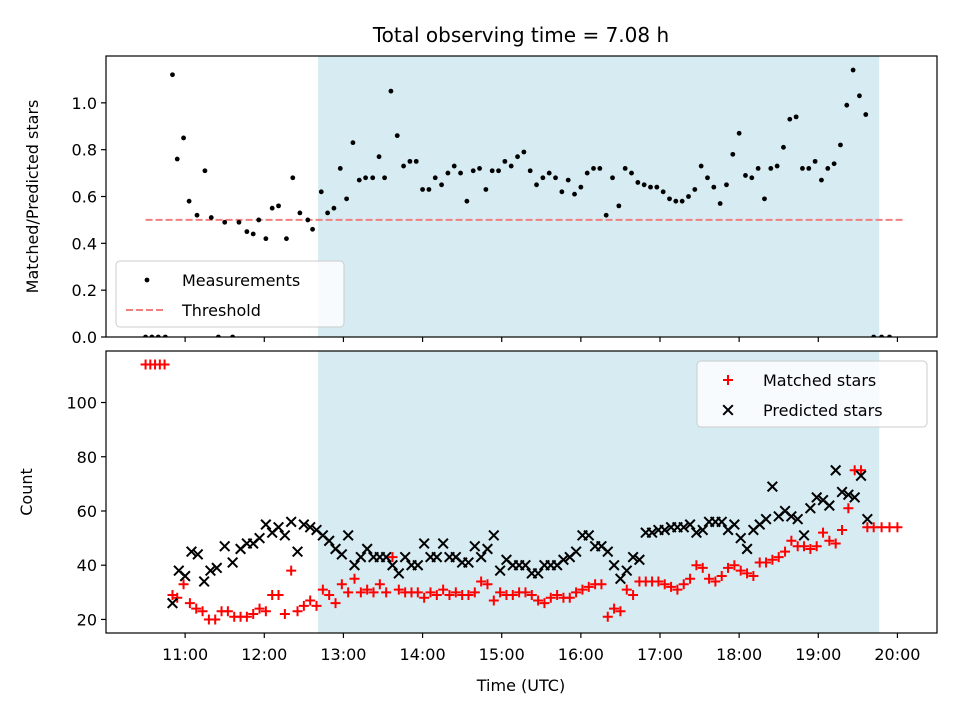 The image size is (960, 720). I want to click on y-tick-label: 0.0, so click(84, 337).